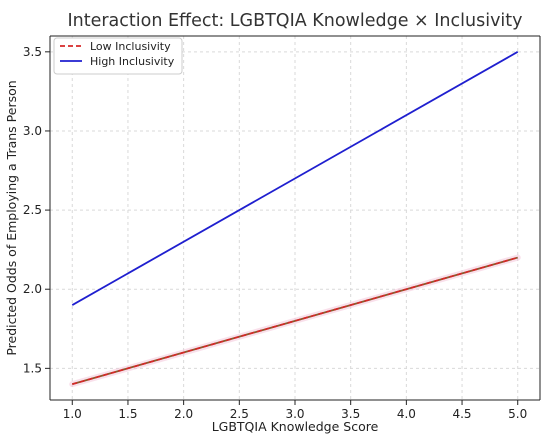 This screenshot has width=550, height=437. What do you see at coordinates (32, 368) in the screenshot?
I see `y-tick-label: 1.5` at bounding box center [32, 368].